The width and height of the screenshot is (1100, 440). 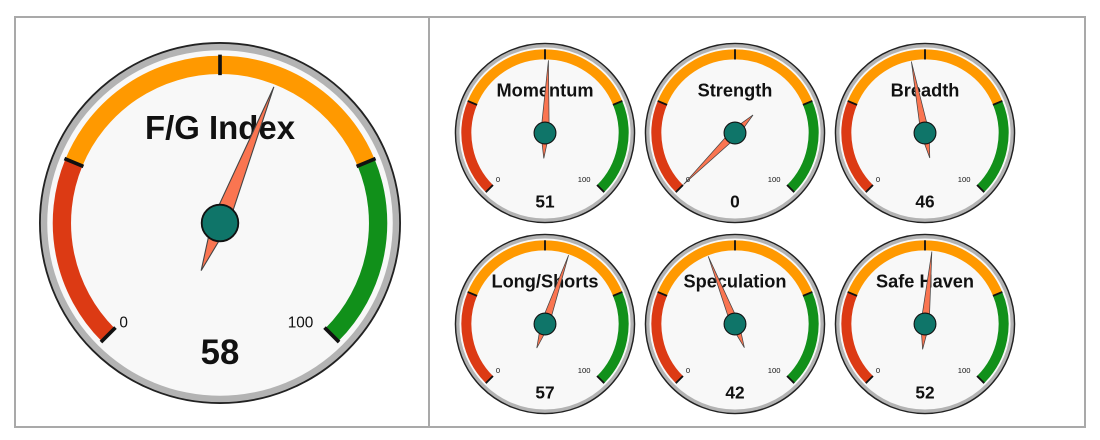 I want to click on strength-gauge: Strength 0 100 0, so click(x=735, y=135).